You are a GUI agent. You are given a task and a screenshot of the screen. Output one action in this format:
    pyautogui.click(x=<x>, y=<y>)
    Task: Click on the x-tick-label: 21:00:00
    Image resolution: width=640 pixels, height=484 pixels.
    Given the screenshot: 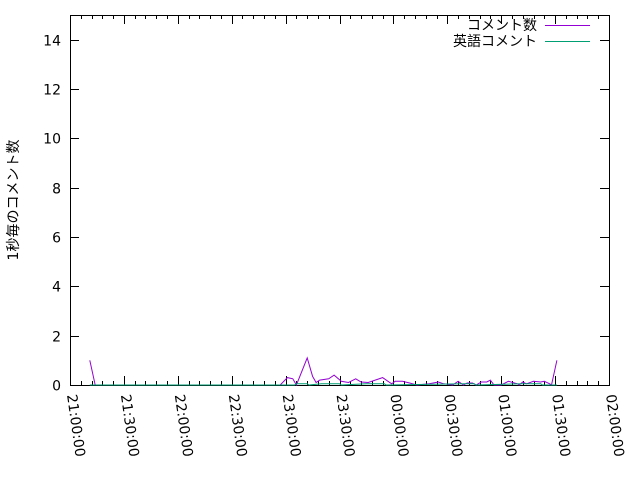 What is the action you would take?
    pyautogui.click(x=75, y=425)
    